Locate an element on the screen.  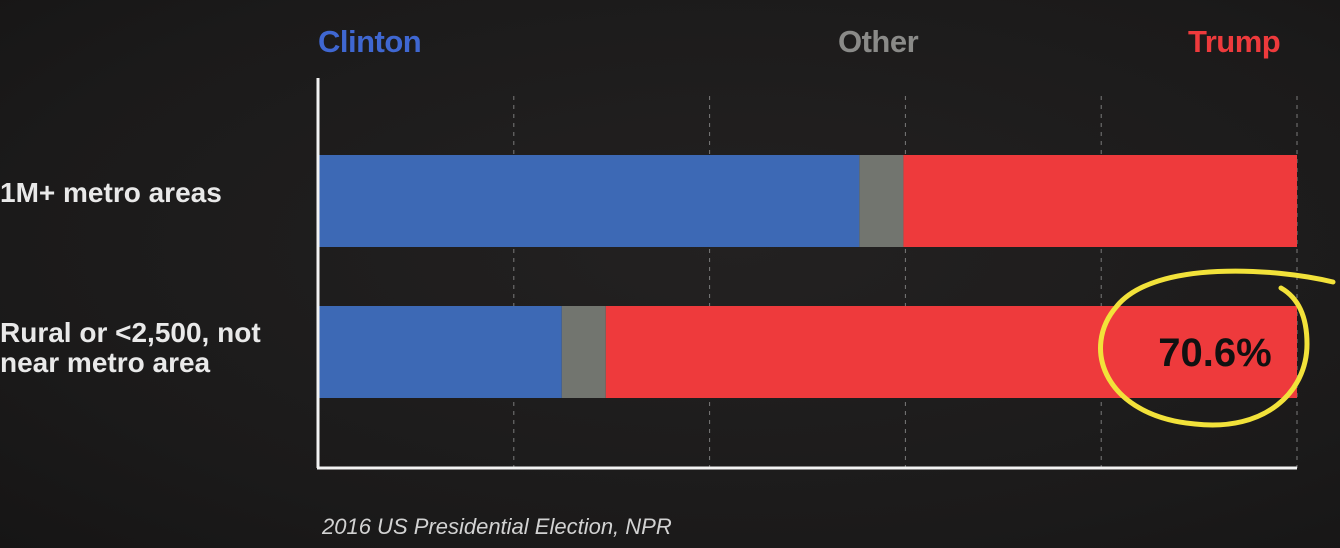
annotations: 70.6% is located at coordinates (1217, 348).